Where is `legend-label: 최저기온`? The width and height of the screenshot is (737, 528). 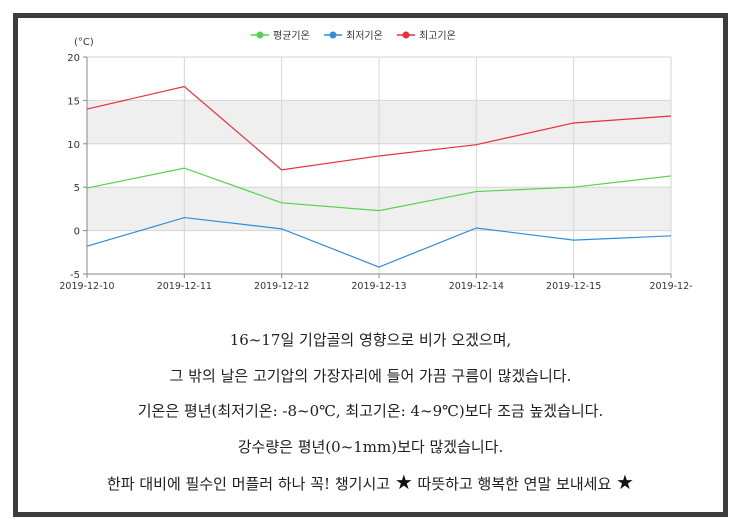
legend-label: 최저기온 is located at coordinates (364, 36).